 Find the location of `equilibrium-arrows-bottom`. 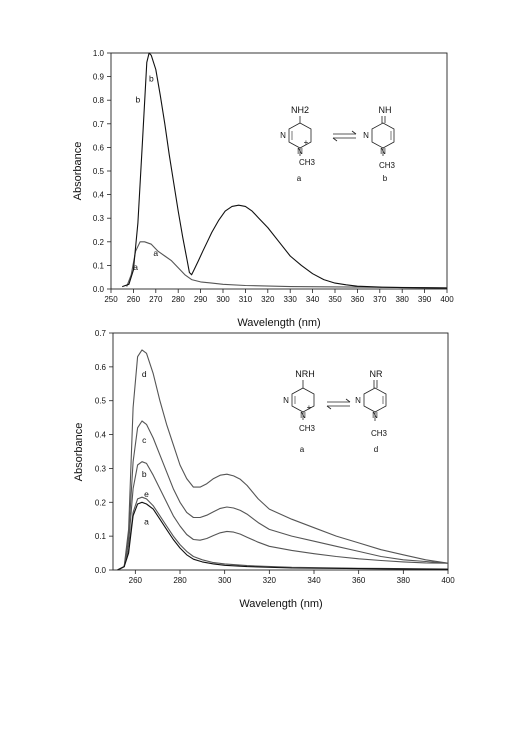

equilibrium-arrows-bottom is located at coordinates (338, 404).